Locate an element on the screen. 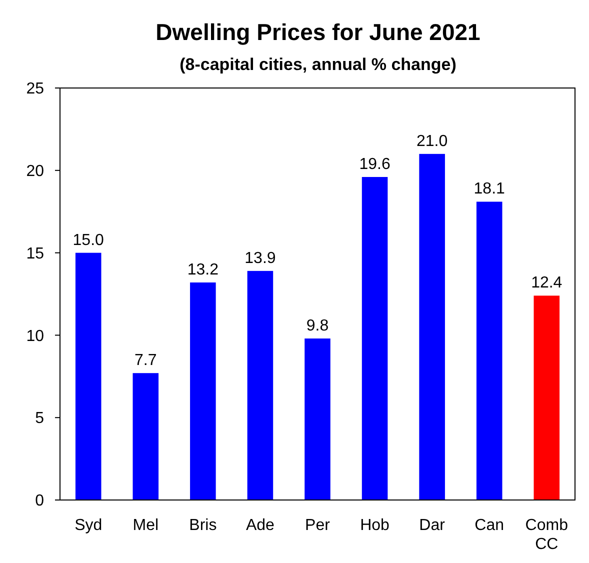 This screenshot has width=589, height=563. data-label: 21.0 is located at coordinates (432, 141).